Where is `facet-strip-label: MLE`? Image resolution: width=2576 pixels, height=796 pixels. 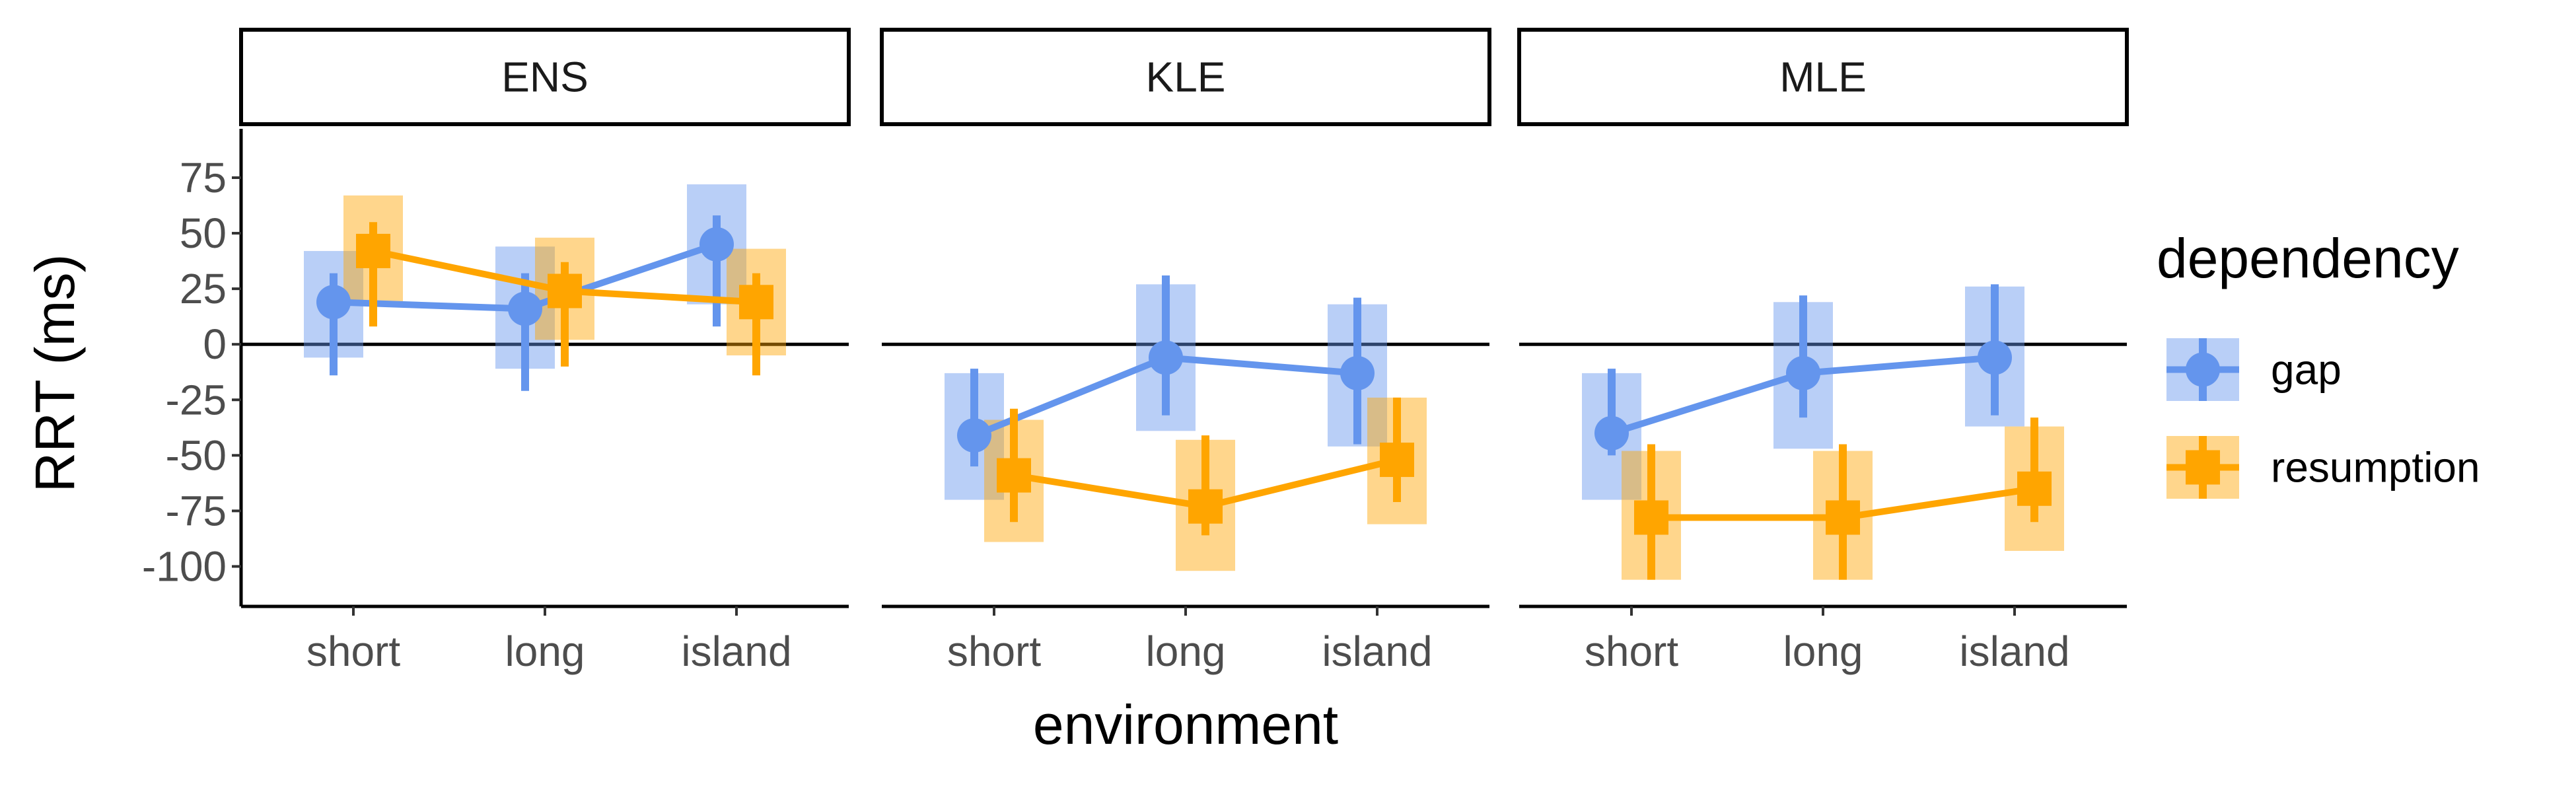
facet-strip-label: MLE is located at coordinates (1823, 77).